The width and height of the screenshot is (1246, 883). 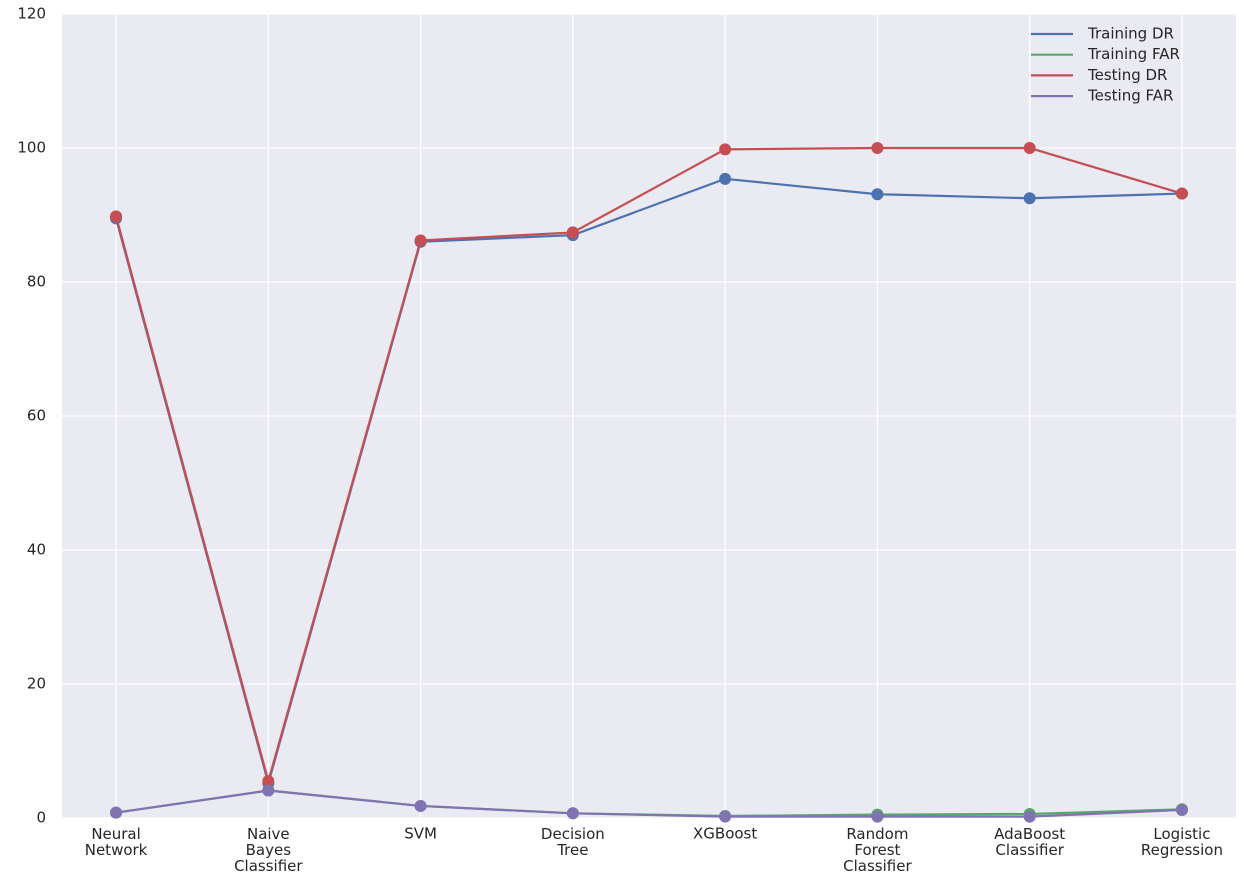 I want to click on legend-label: Testing DR, so click(x=1127, y=75).